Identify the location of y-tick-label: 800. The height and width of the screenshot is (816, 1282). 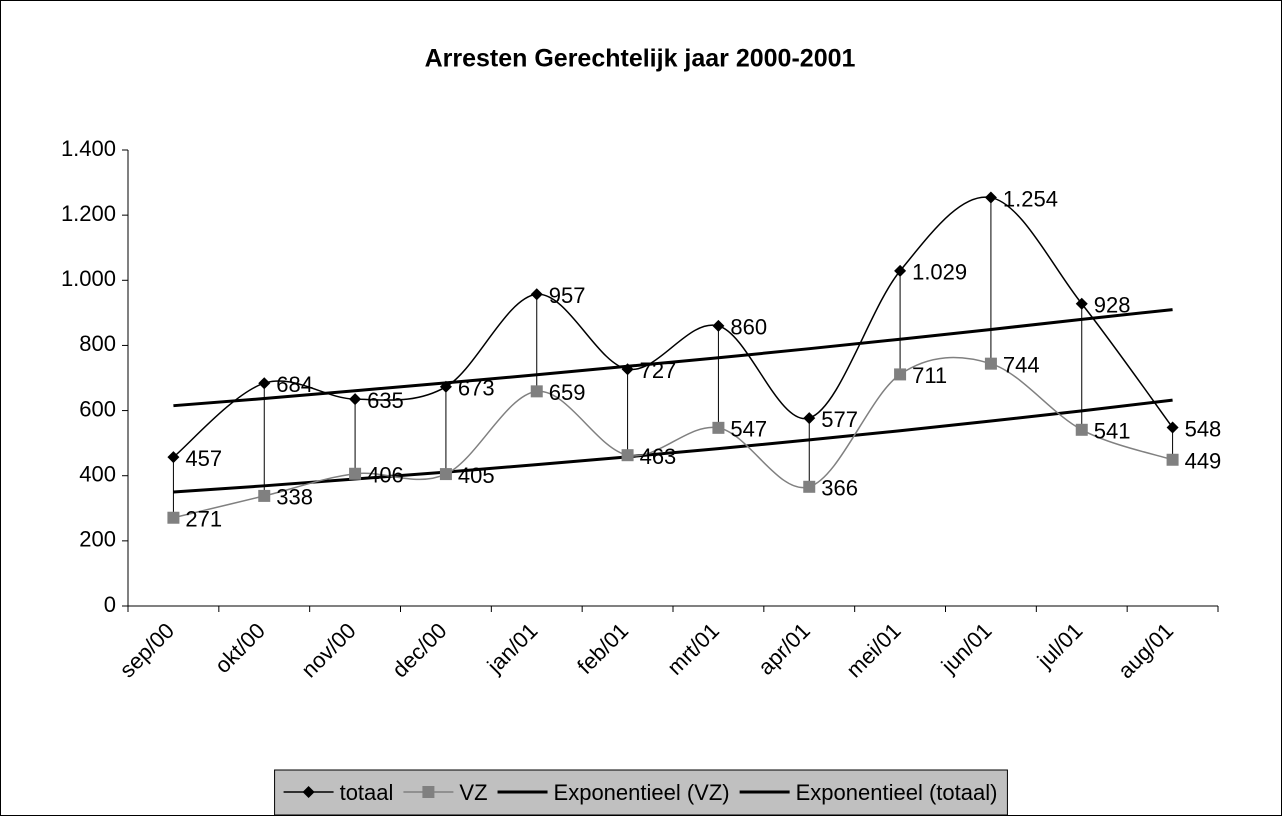
(97, 343).